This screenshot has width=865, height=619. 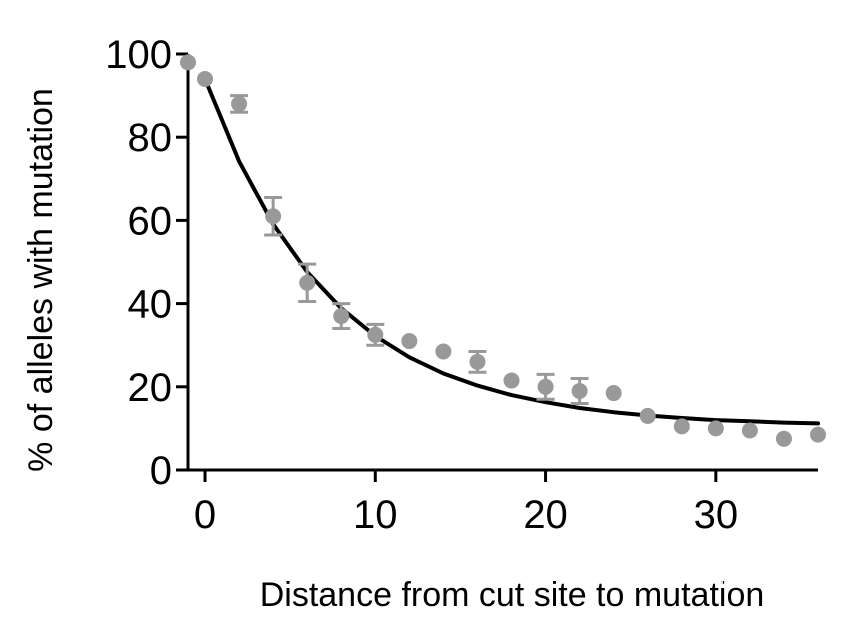 What do you see at coordinates (772, 577) in the screenshot?
I see `watermark: 知乎 @米线儿` at bounding box center [772, 577].